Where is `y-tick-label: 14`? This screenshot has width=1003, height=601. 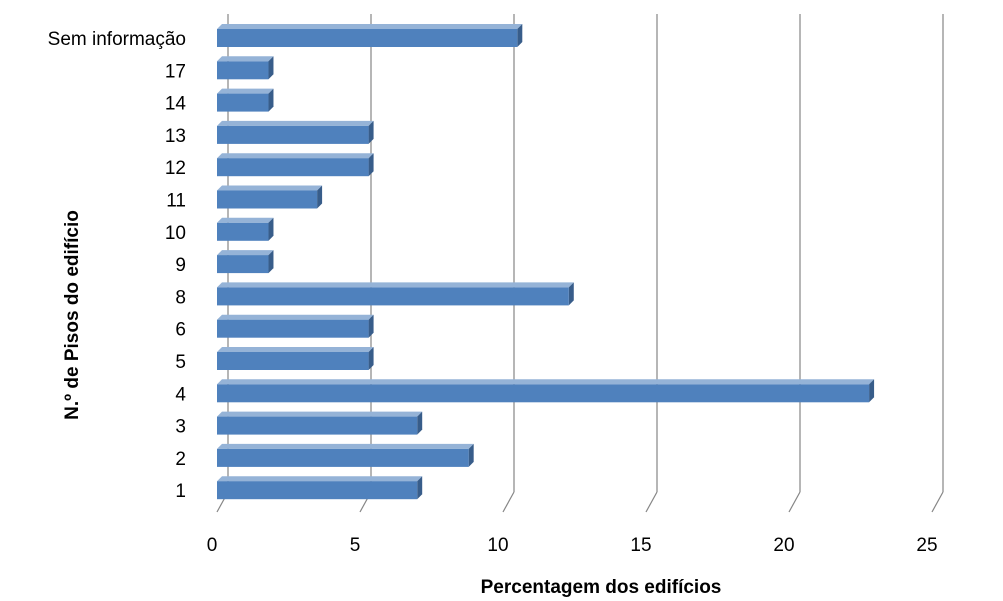
y-tick-label: 14 is located at coordinates (176, 104).